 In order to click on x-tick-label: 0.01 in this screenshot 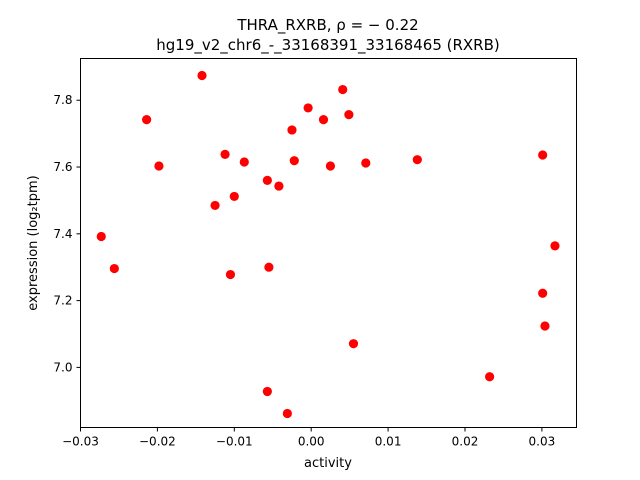, I will do `click(388, 442)`.